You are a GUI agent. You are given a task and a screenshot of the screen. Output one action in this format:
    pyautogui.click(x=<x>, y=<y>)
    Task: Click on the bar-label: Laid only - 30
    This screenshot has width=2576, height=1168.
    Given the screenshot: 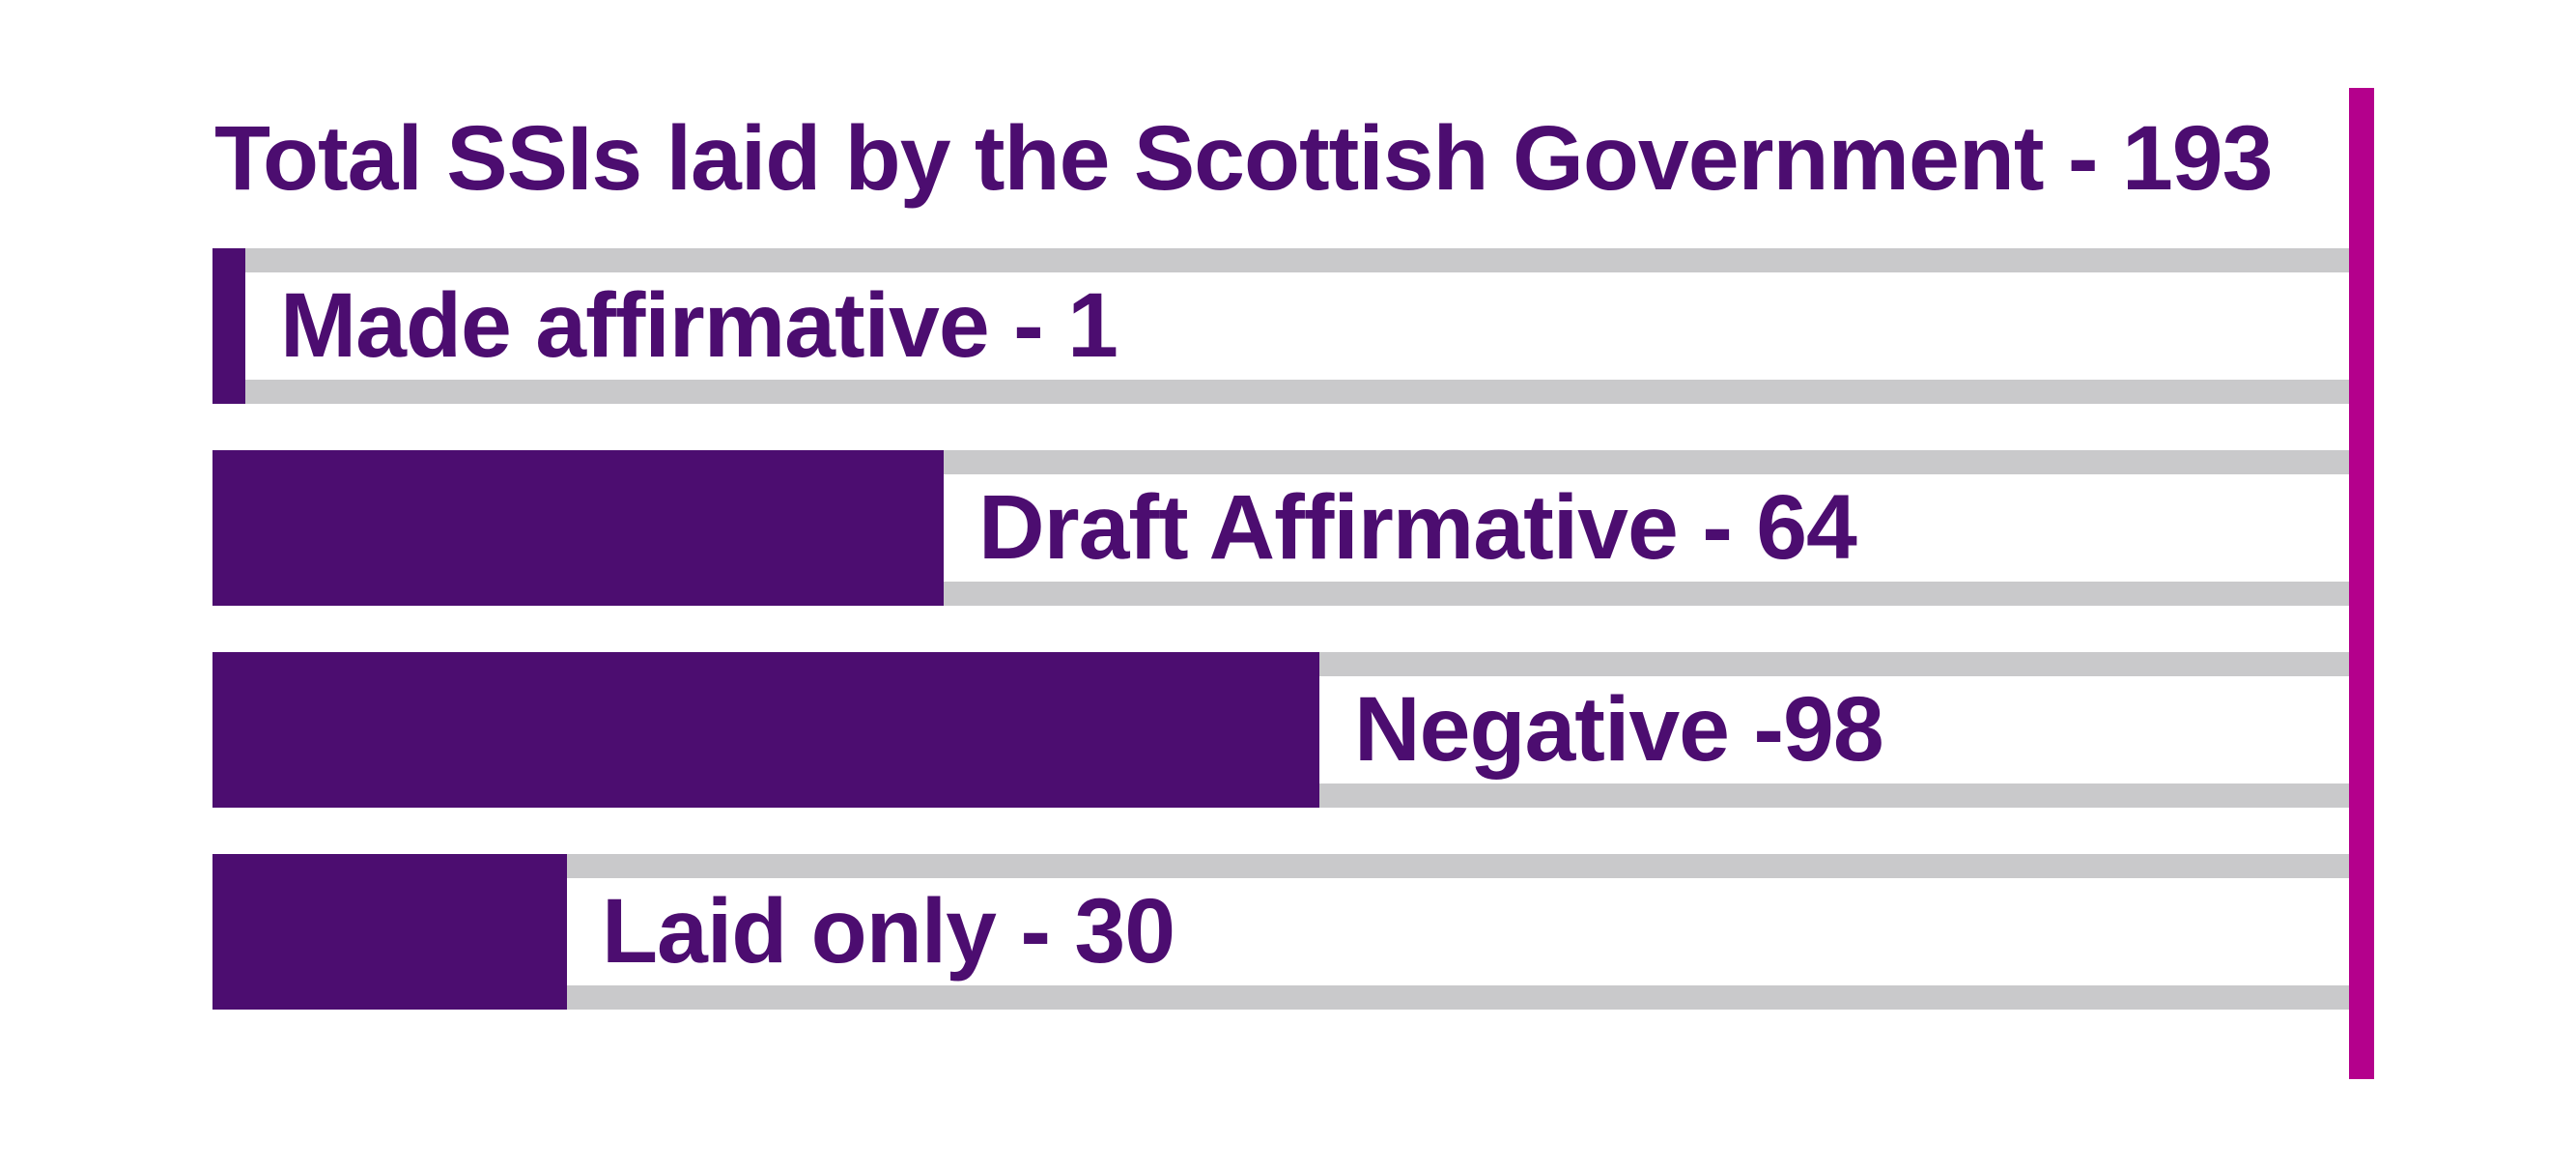 What is the action you would take?
    pyautogui.click(x=888, y=931)
    